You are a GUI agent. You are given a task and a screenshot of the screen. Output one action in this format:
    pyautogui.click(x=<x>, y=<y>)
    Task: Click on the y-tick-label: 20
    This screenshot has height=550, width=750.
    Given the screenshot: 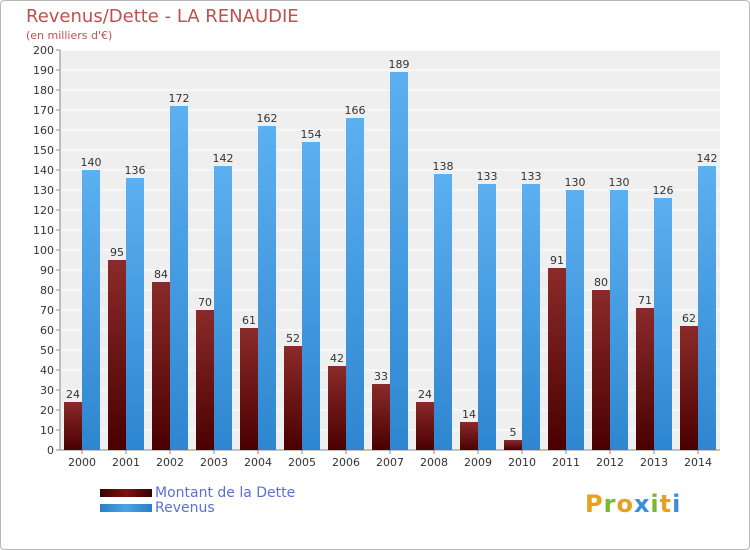 What is the action you would take?
    pyautogui.click(x=47, y=410)
    